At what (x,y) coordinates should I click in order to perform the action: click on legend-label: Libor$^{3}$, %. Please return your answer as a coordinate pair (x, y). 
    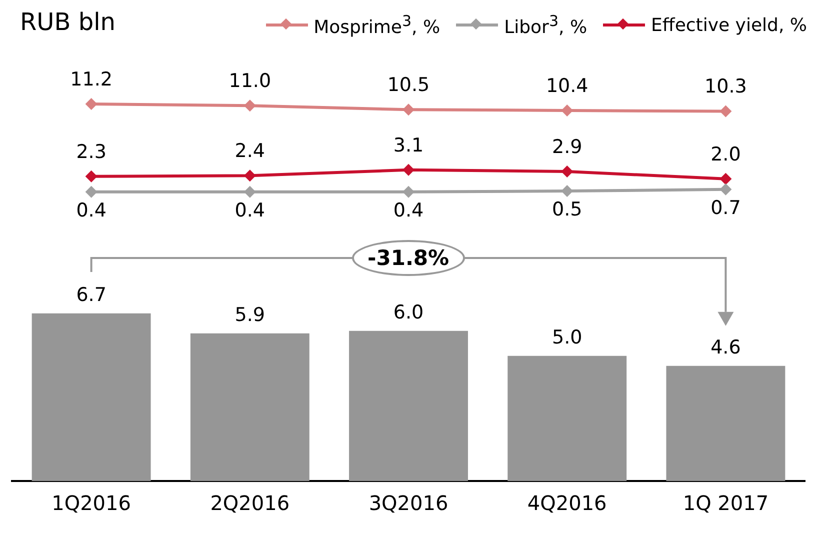
    Looking at the image, I should click on (546, 25).